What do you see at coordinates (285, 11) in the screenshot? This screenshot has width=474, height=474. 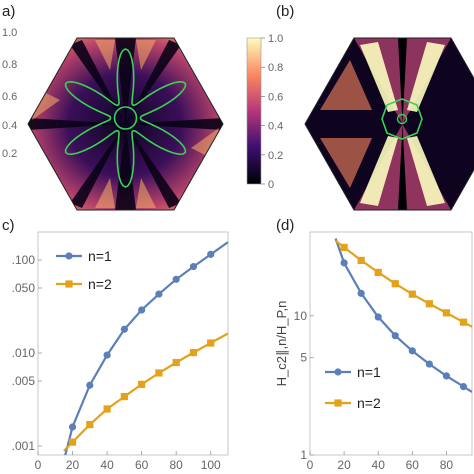 I see `panel-b-label: (b)` at bounding box center [285, 11].